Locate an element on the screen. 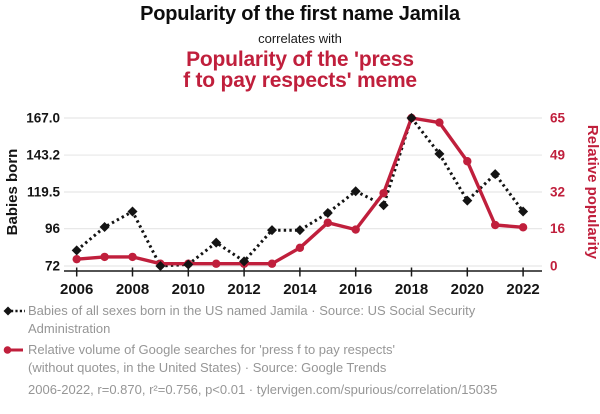  left-axis-tick-label: 119.5 is located at coordinates (44, 192).